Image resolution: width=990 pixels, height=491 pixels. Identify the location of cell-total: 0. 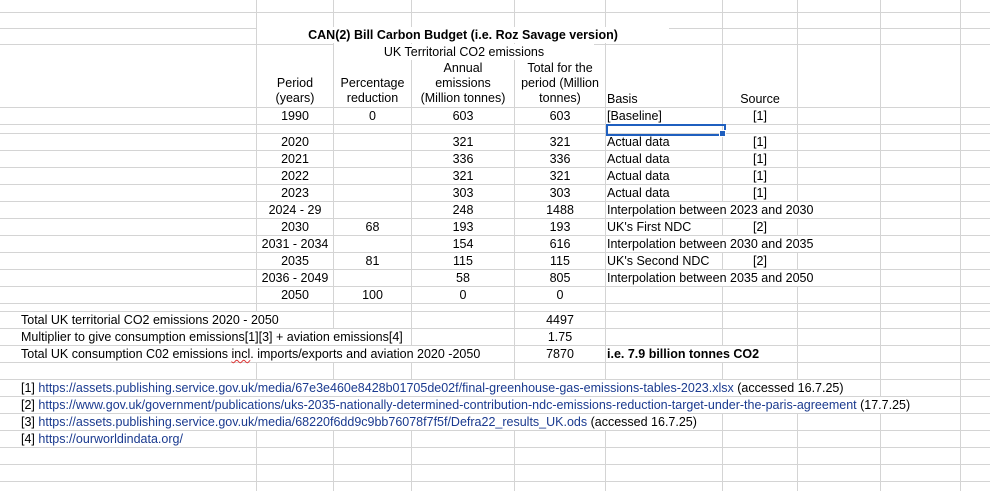
(560, 295).